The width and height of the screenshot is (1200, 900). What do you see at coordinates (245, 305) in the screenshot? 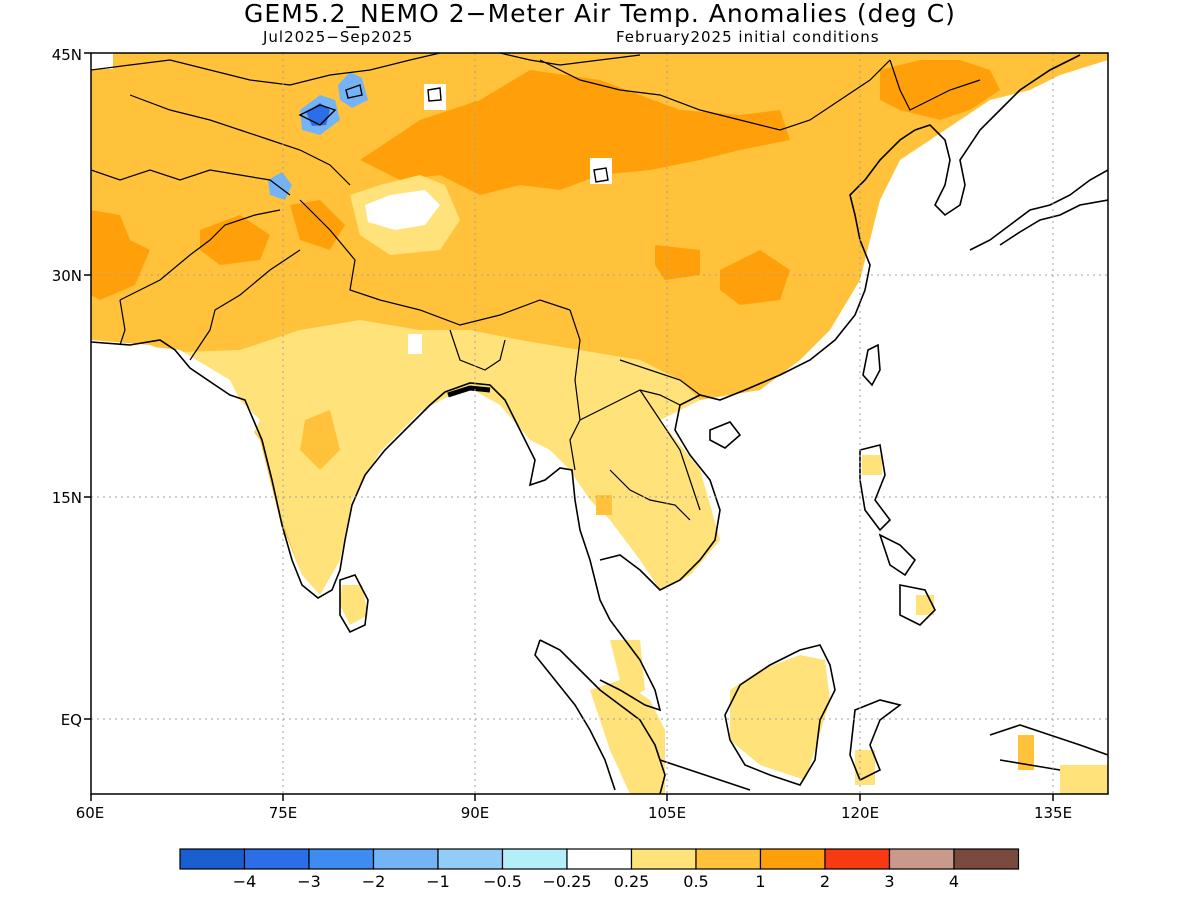
I see `border-india-pakistan` at bounding box center [245, 305].